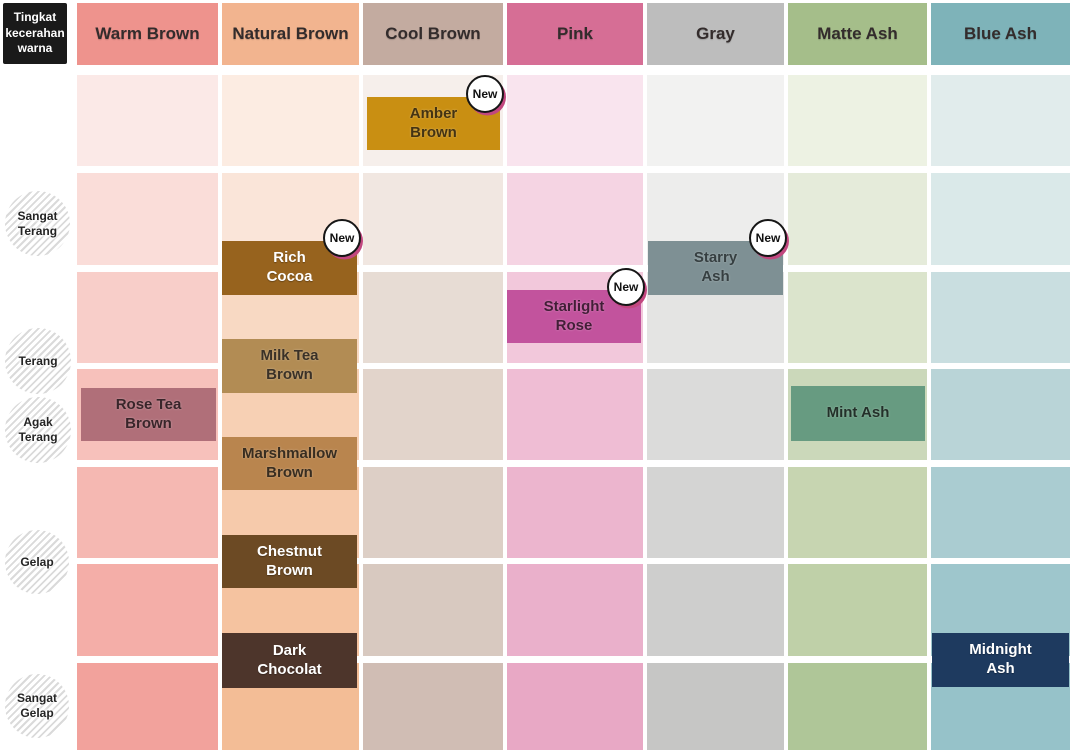 This screenshot has height=756, width=1074. What do you see at coordinates (1000, 120) in the screenshot?
I see `shade-cell-blue-ash-row1` at bounding box center [1000, 120].